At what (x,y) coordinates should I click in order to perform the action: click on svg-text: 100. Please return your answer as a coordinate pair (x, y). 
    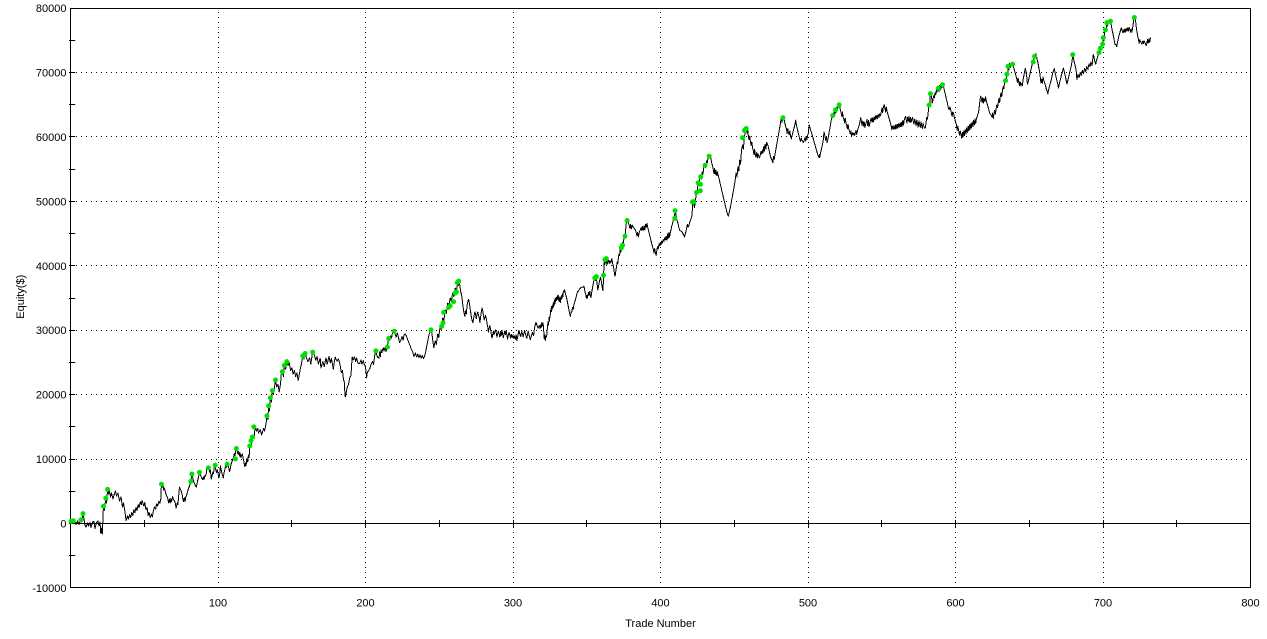
    Looking at the image, I should click on (218, 604).